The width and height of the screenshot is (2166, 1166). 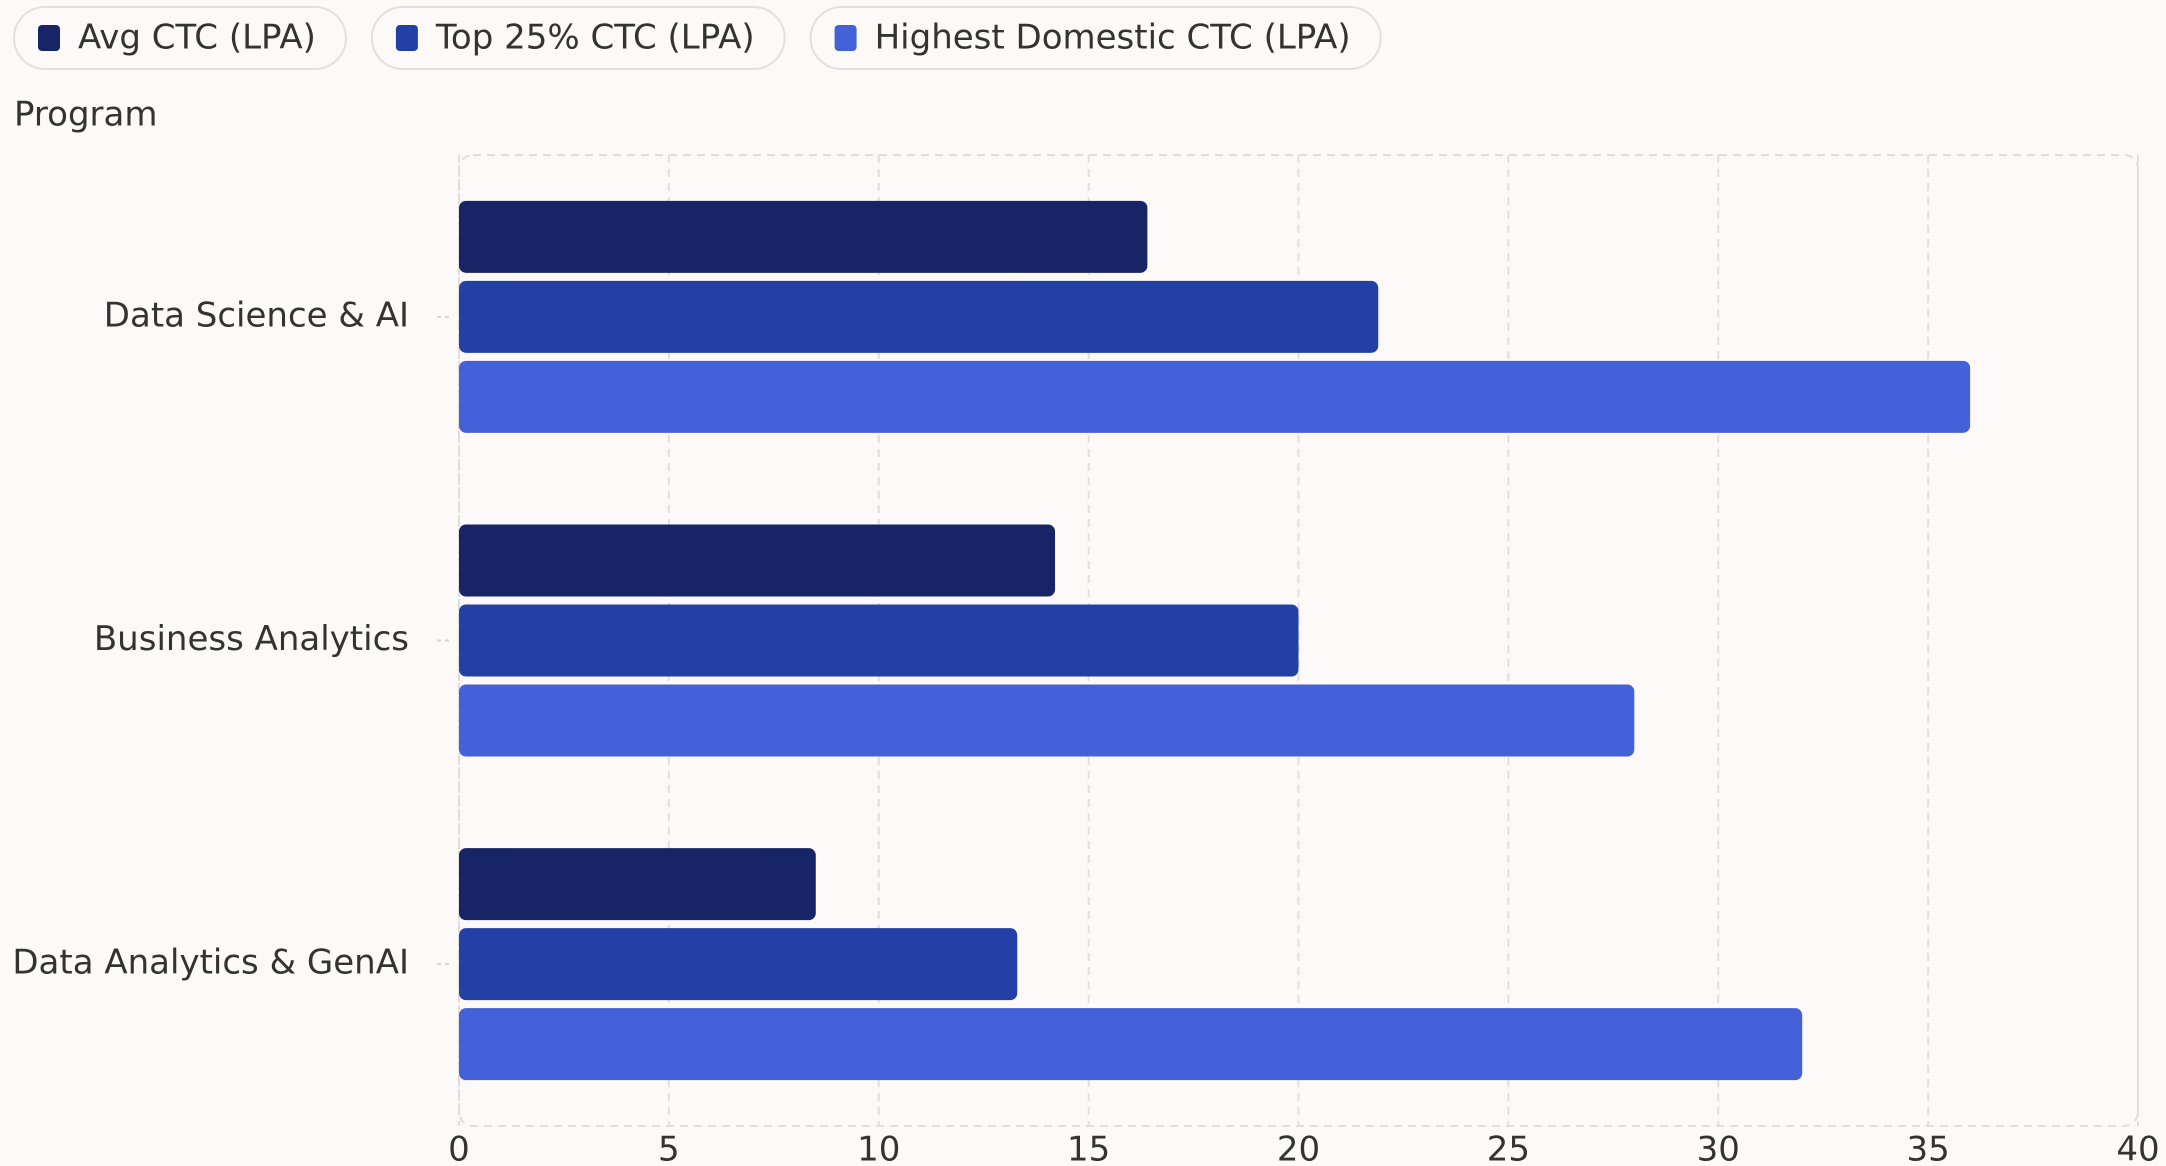 I want to click on legend-item: Avg CTC (LPA), so click(x=180, y=38).